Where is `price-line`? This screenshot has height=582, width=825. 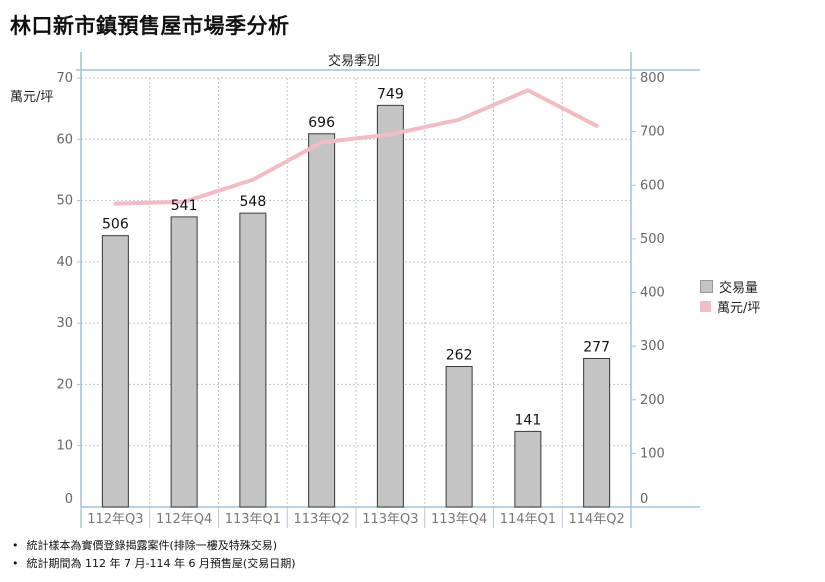 price-line is located at coordinates (356, 147).